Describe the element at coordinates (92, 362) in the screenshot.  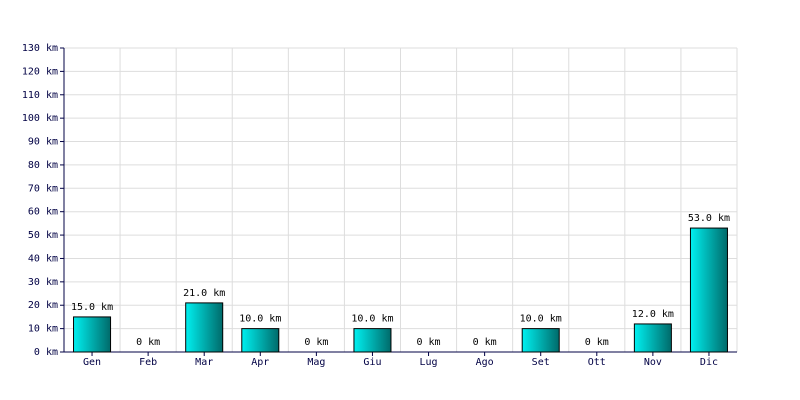
I see `x-tick-label: Gen` at that location.